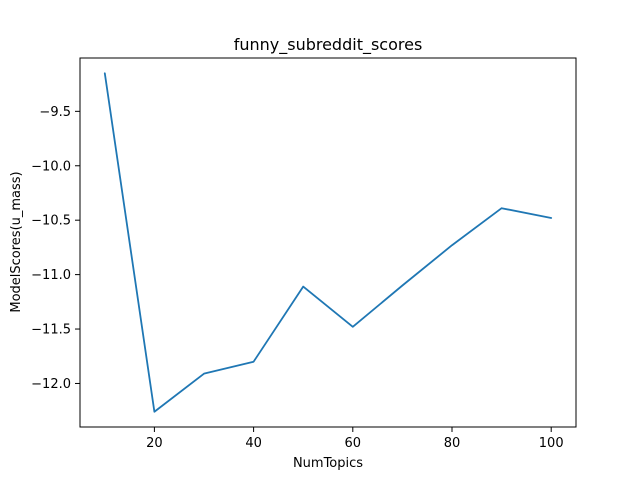 The height and width of the screenshot is (480, 640). I want to click on x-tick-label: 100, so click(551, 443).